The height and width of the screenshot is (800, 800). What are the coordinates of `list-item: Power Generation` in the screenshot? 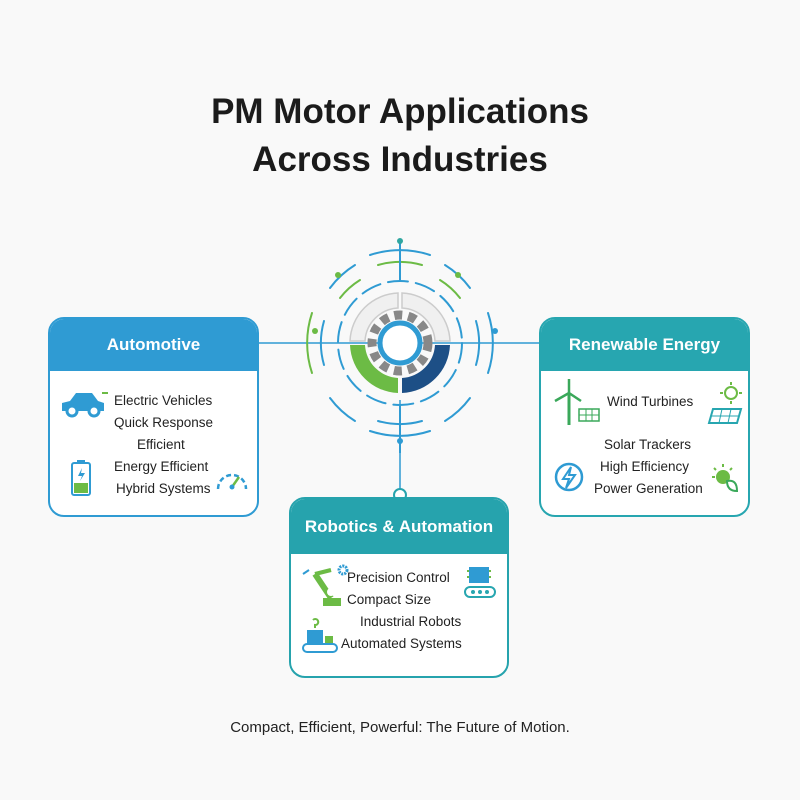 It's located at (648, 488).